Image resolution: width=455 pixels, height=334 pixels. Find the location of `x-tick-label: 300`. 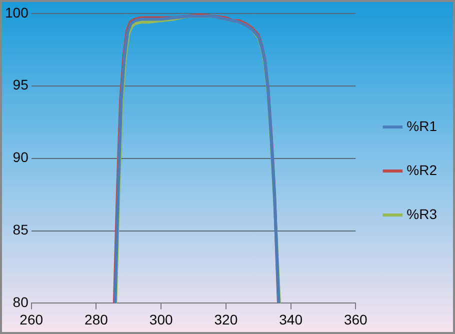

x-tick-label: 300 is located at coordinates (161, 319).